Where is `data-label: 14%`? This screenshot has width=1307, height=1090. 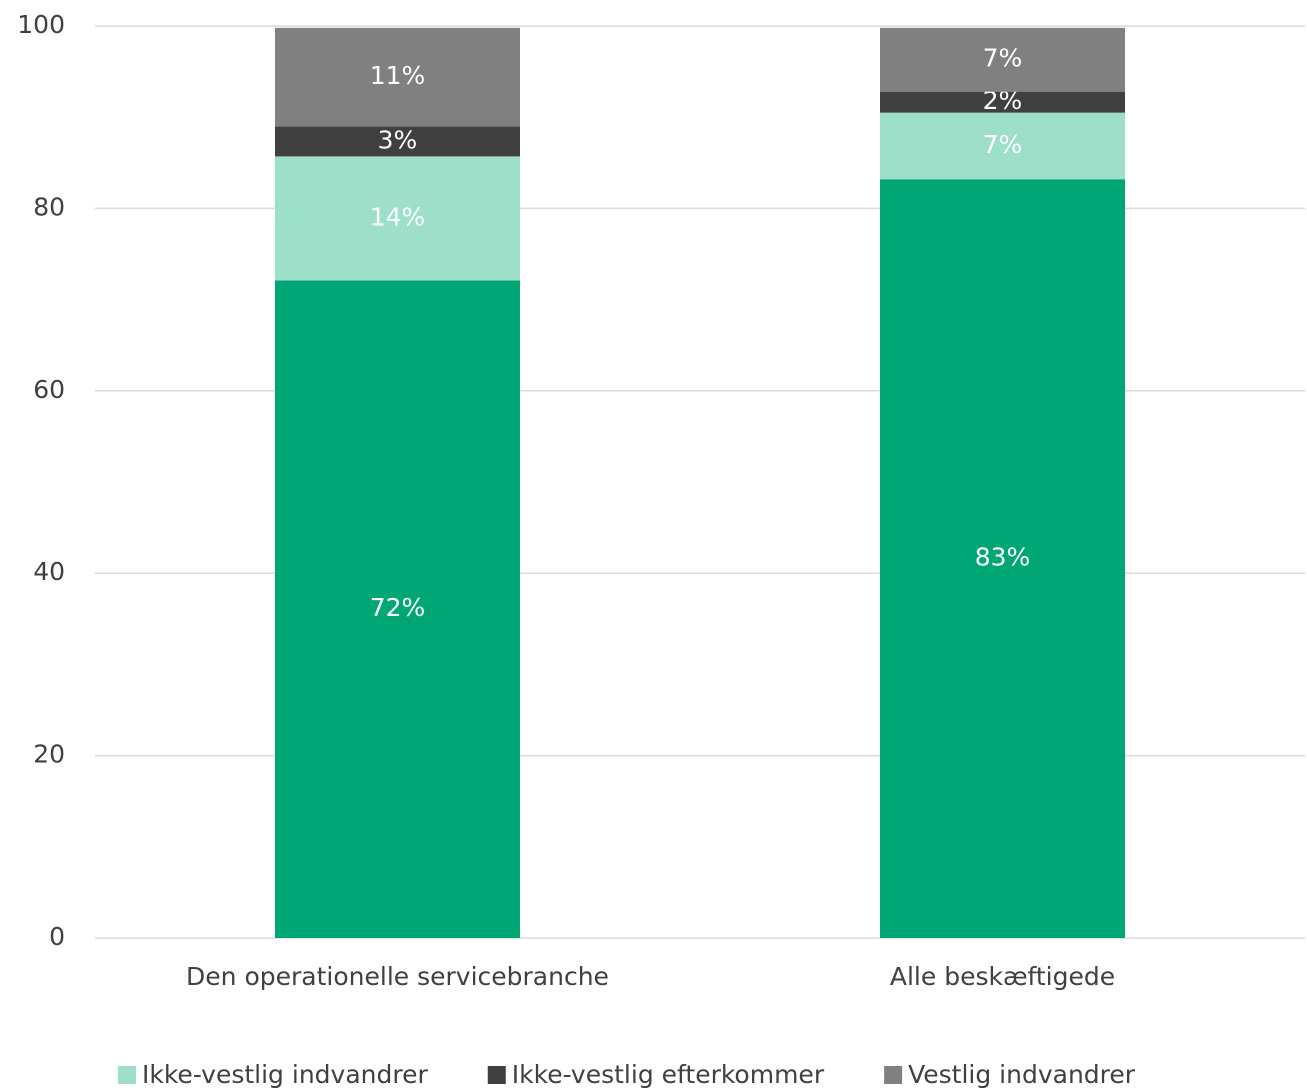
data-label: 14% is located at coordinates (398, 216).